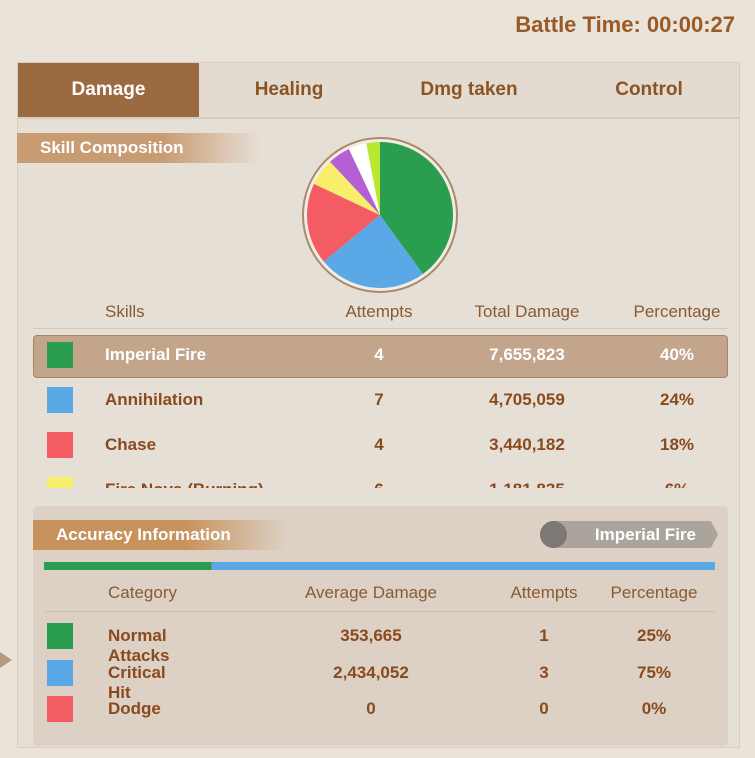  I want to click on cell: Annihilation, so click(154, 399).